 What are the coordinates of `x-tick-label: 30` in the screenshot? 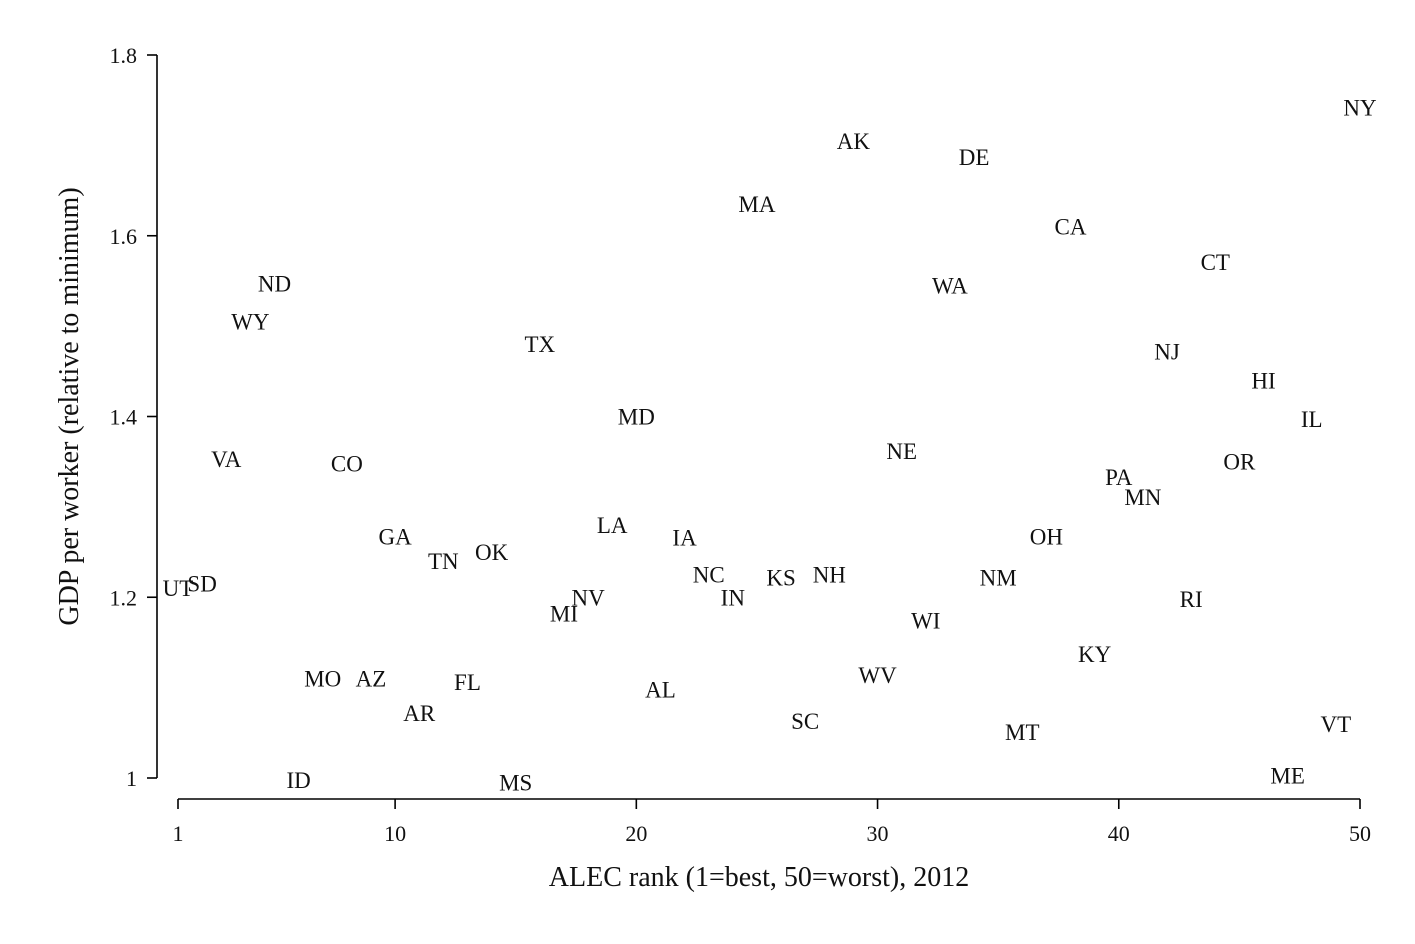 It's located at (878, 833).